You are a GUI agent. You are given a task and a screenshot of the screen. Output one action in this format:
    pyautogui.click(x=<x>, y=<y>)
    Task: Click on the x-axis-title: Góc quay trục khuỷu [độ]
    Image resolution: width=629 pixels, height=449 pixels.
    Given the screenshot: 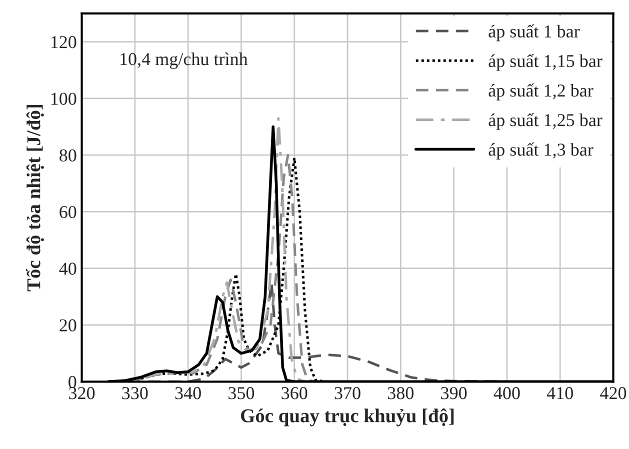 What is the action you would take?
    pyautogui.click(x=347, y=417)
    